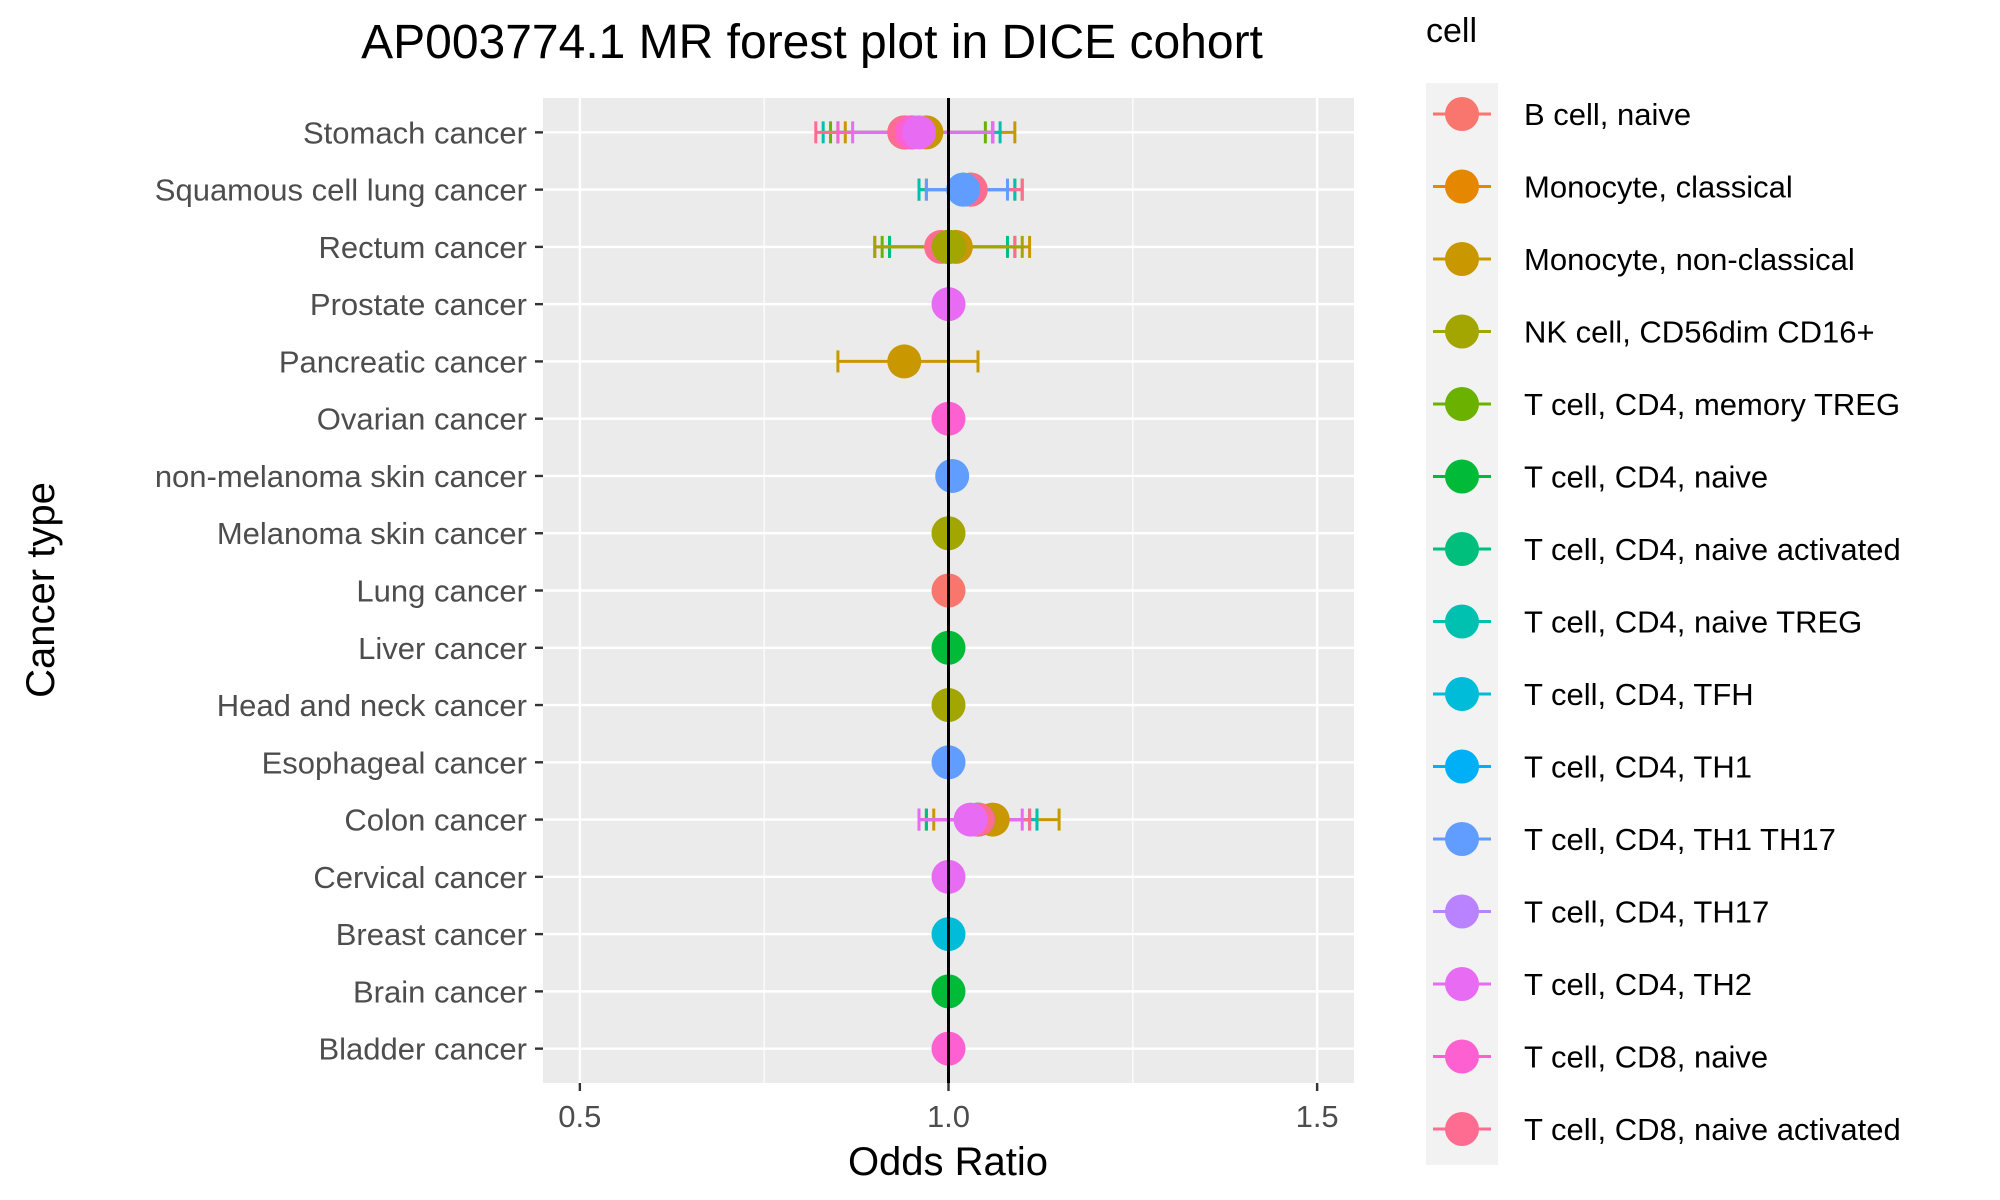 The height and width of the screenshot is (1200, 2000). I want to click on legend-label: T cell, CD4, TH1 TH17, so click(1680, 839).